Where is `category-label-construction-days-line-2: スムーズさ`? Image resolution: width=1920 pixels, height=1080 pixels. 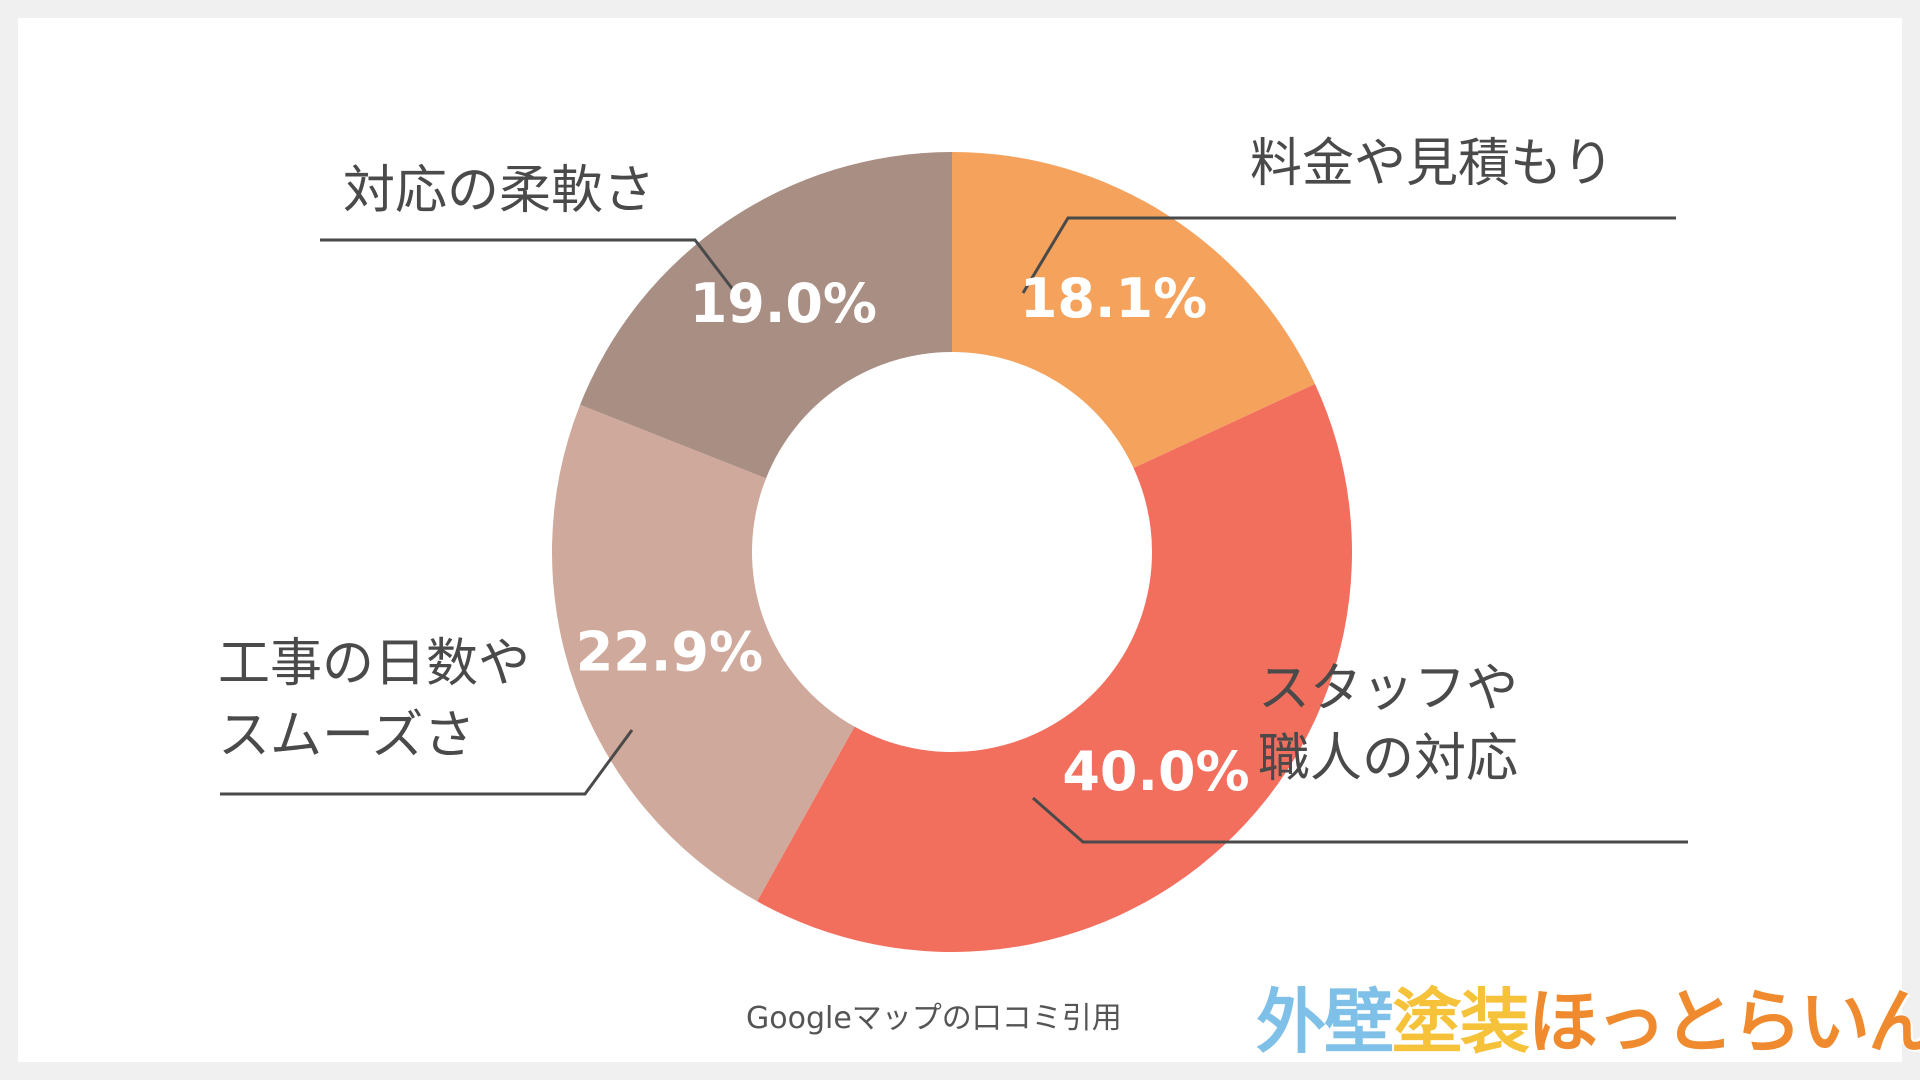
category-label-construction-days-line-2: スムーズさ is located at coordinates (346, 736).